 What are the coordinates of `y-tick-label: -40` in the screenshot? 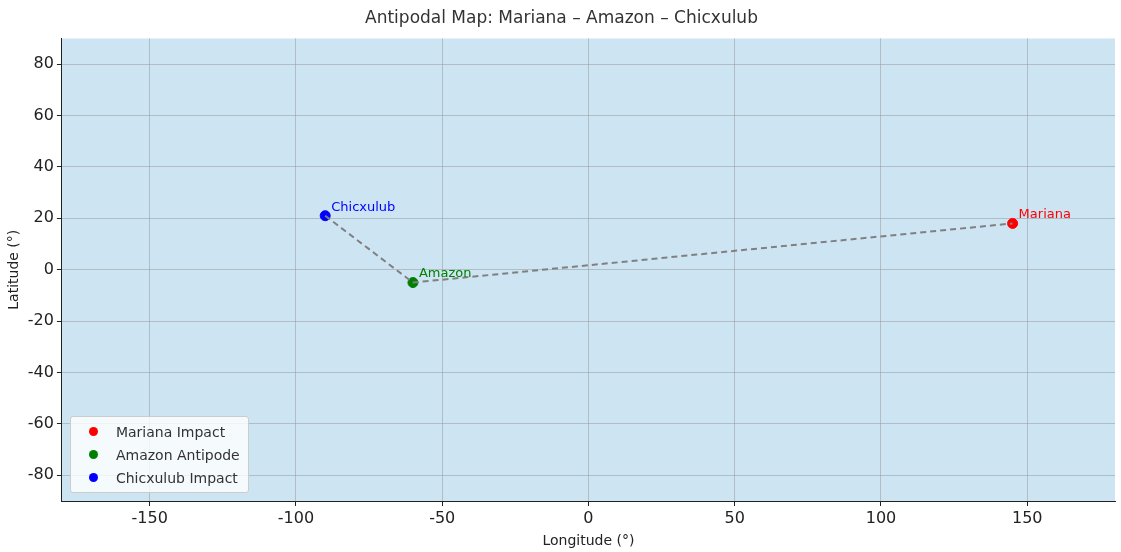 It's located at (40, 371).